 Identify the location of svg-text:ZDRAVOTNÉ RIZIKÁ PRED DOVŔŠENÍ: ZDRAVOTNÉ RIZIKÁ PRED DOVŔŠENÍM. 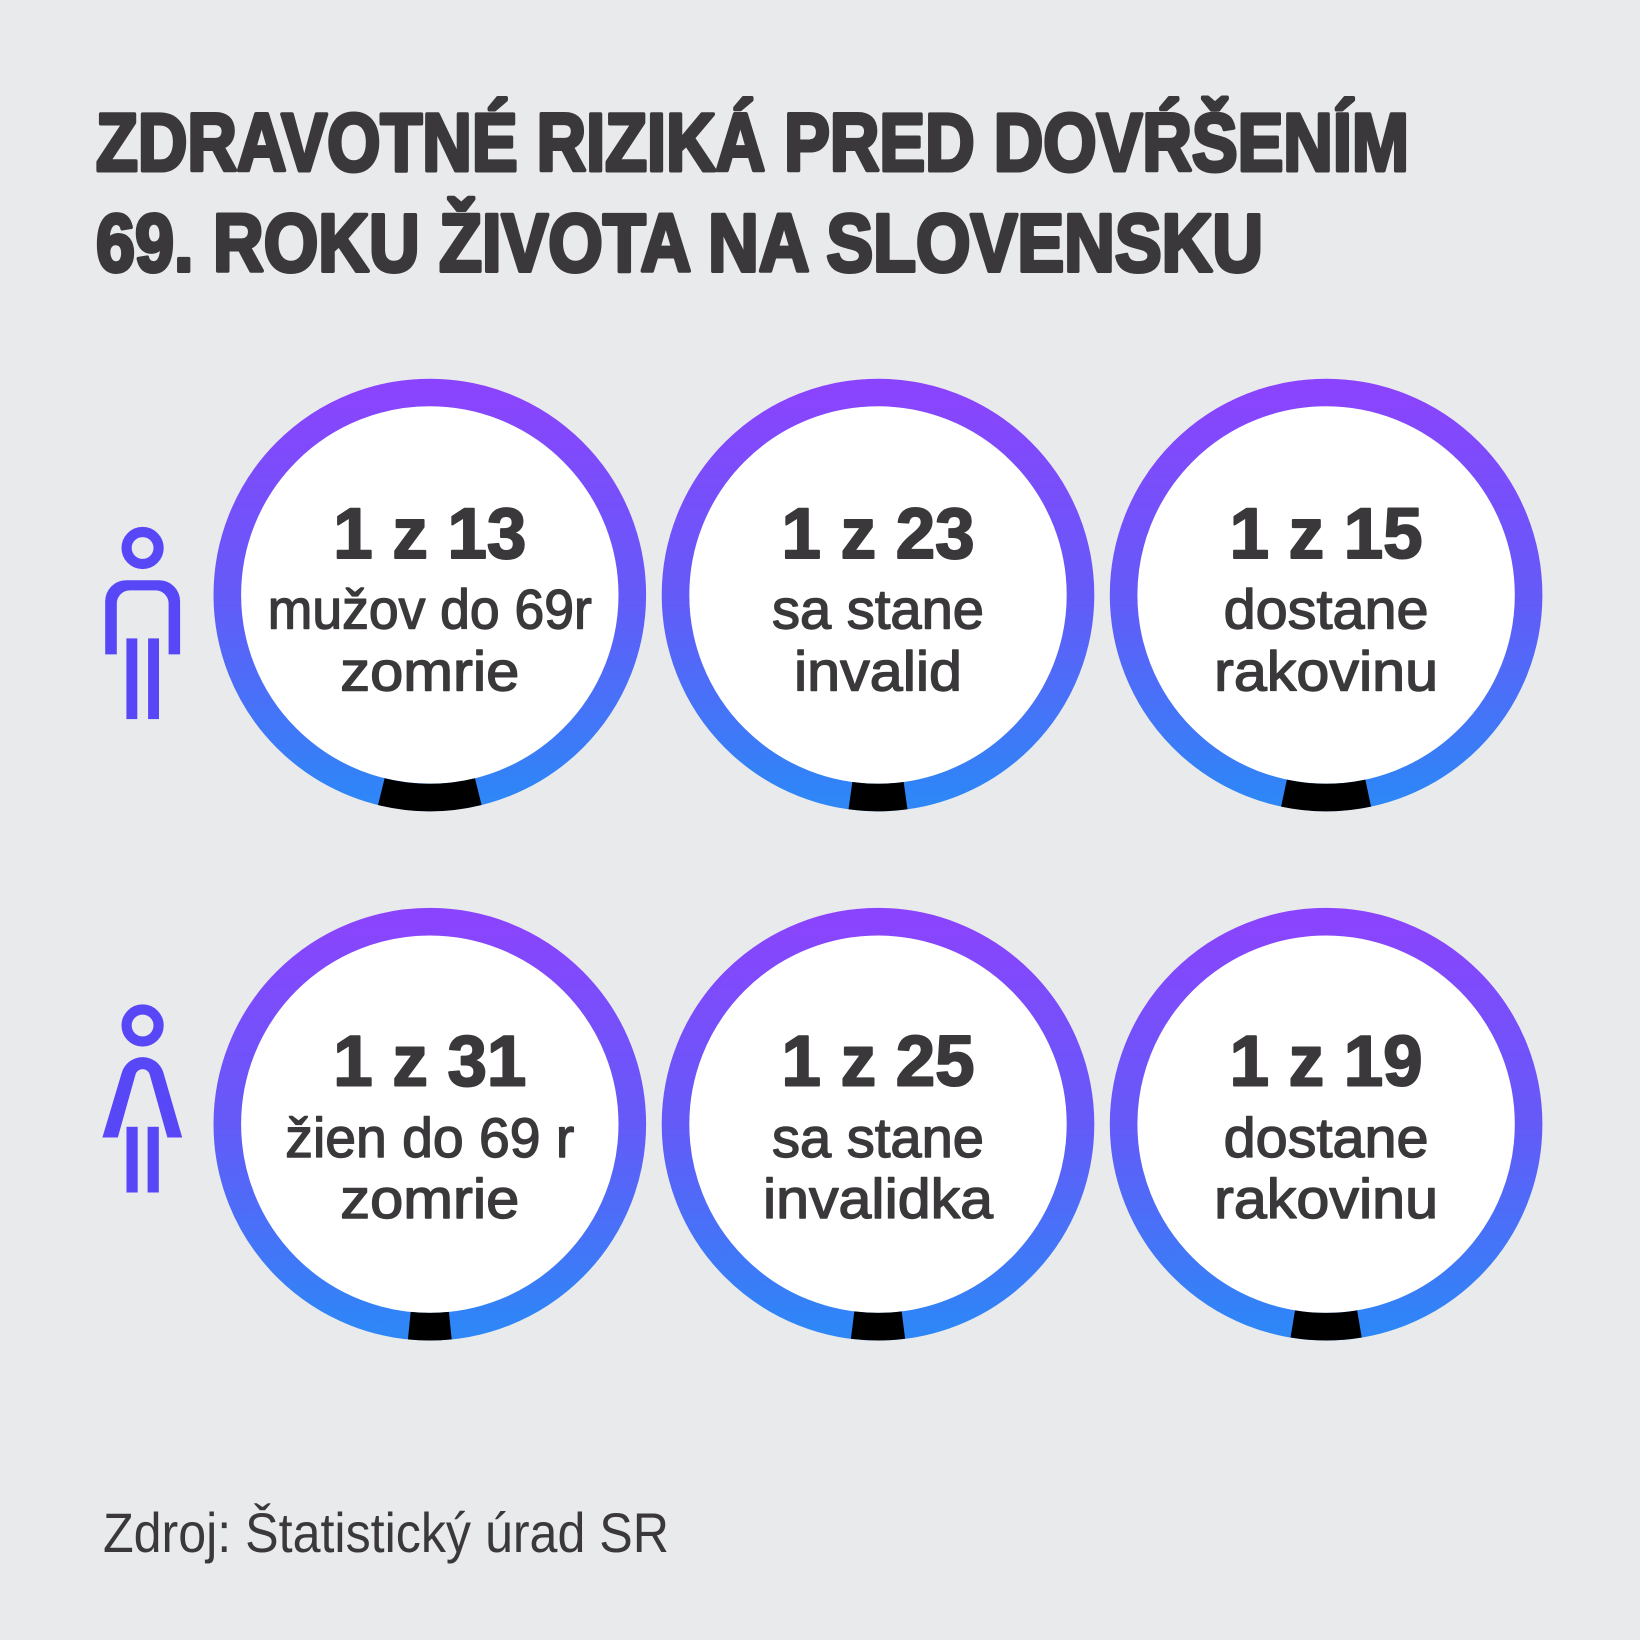
(752, 143).